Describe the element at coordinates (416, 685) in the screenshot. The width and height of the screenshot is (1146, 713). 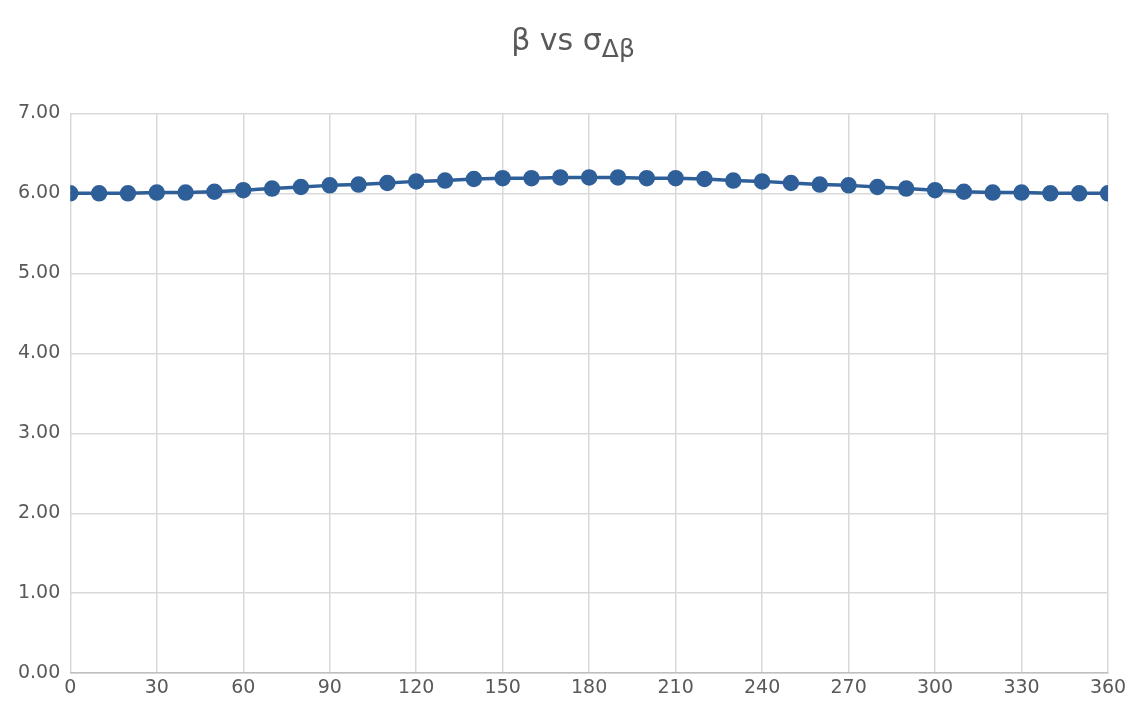
I see `x-tick-label: 120` at that location.